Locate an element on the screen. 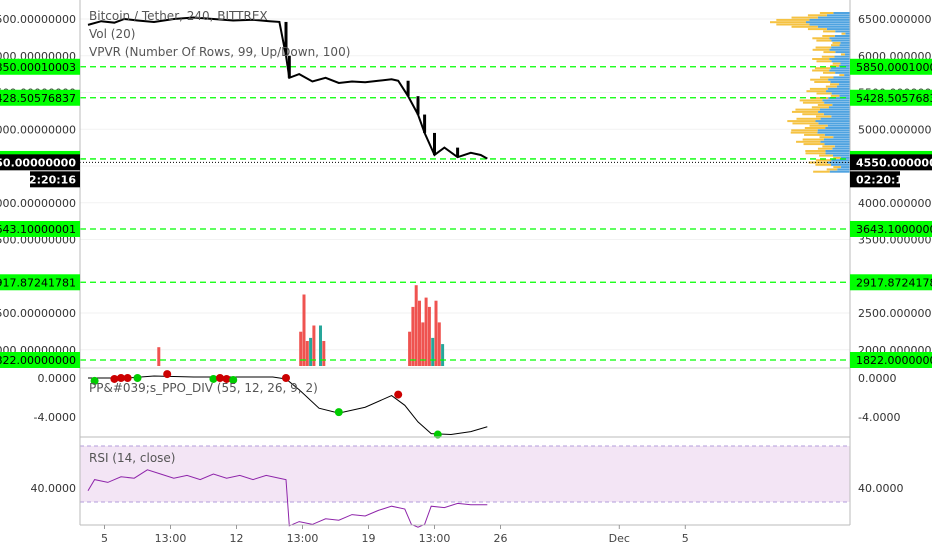  rsi-pane: RSI (14, close) is located at coordinates (465, 482).